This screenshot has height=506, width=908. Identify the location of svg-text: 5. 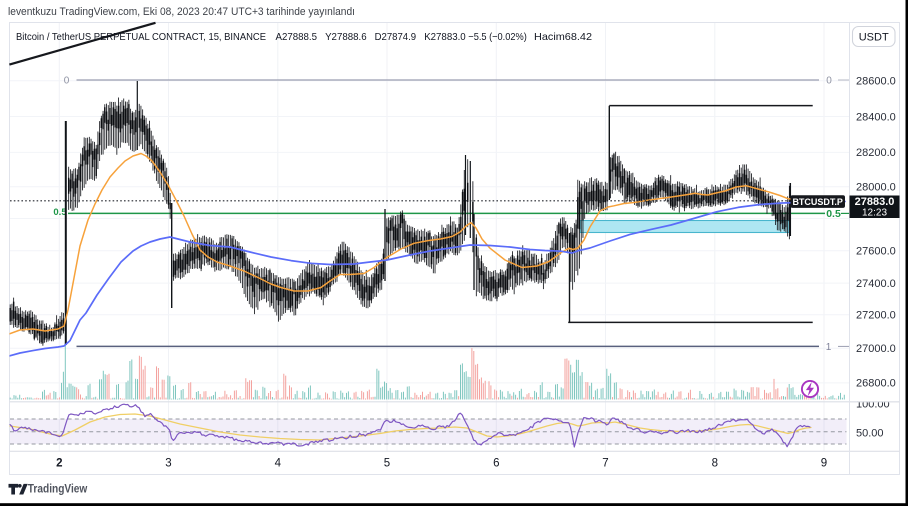
(387, 464).